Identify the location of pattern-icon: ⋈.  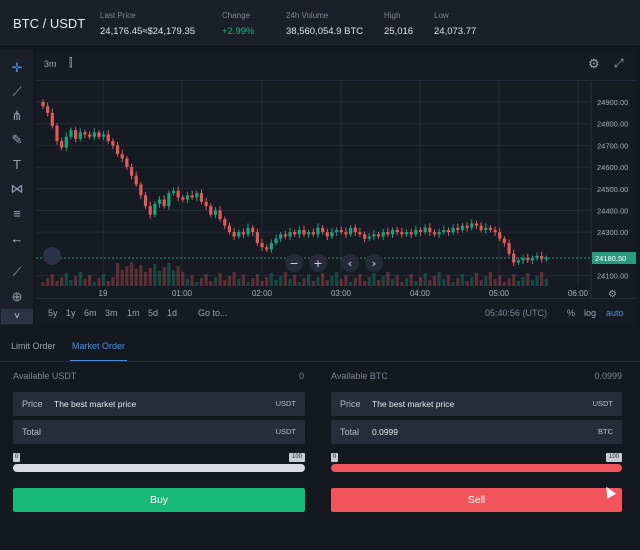
(17, 188).